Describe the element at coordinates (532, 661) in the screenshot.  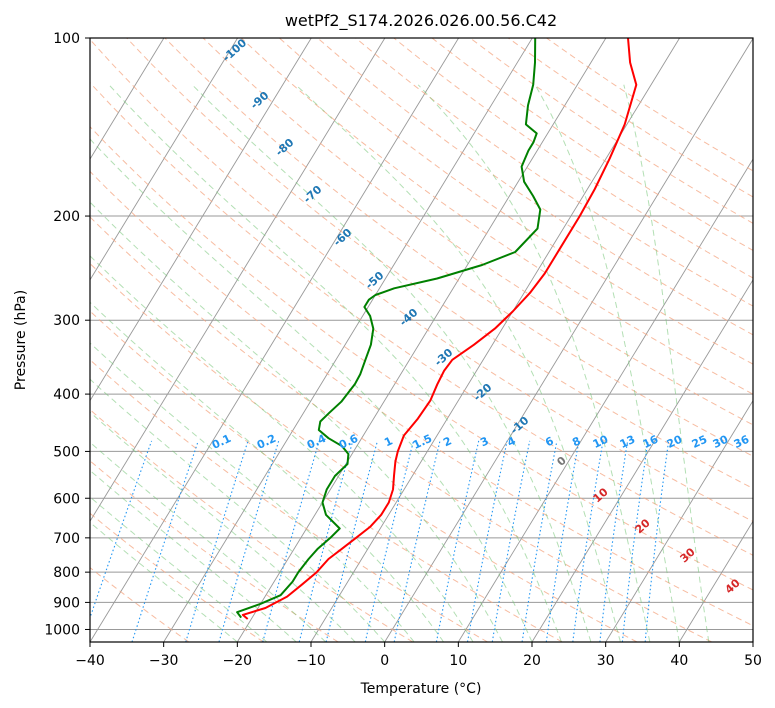
I see `x-tick-label: 20` at that location.